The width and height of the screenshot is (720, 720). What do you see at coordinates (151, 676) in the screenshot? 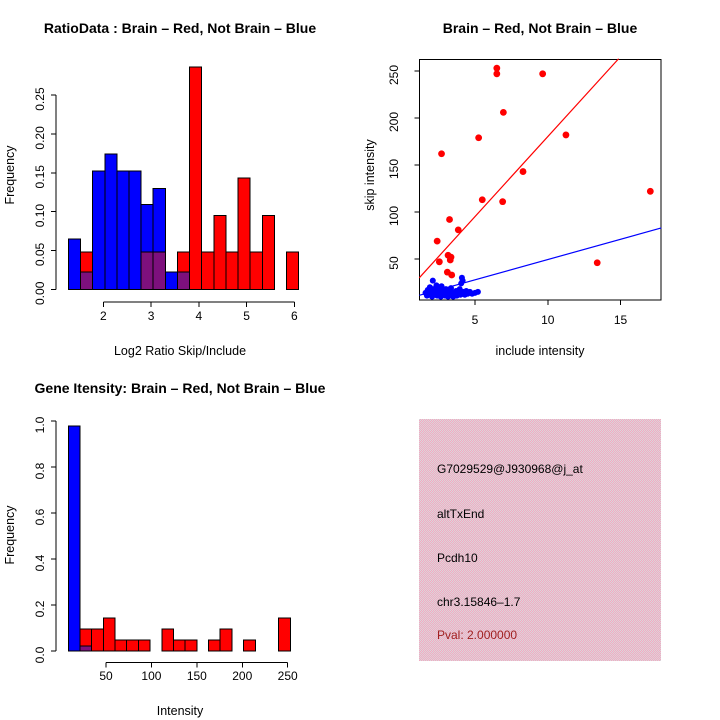
I see `x-tick-label: 100` at bounding box center [151, 676].